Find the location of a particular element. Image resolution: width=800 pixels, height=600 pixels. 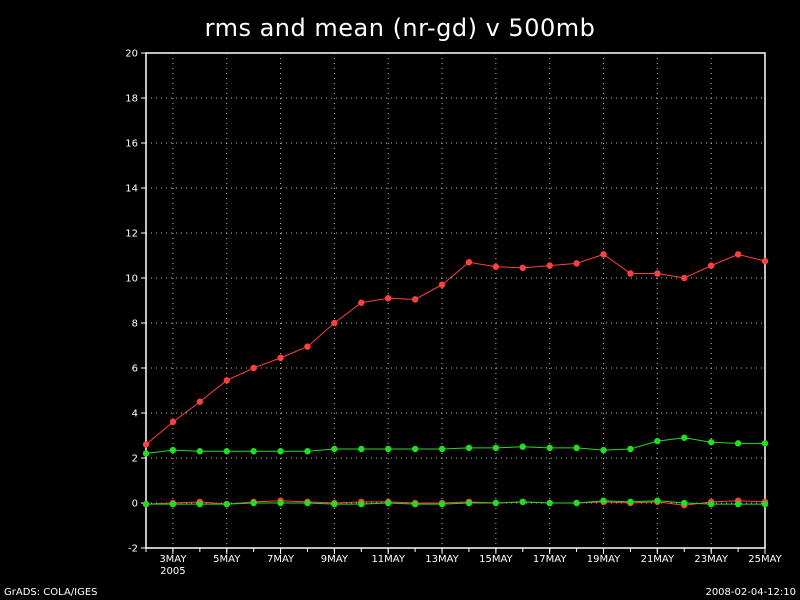

x-tick-label: 23MAY is located at coordinates (711, 559).